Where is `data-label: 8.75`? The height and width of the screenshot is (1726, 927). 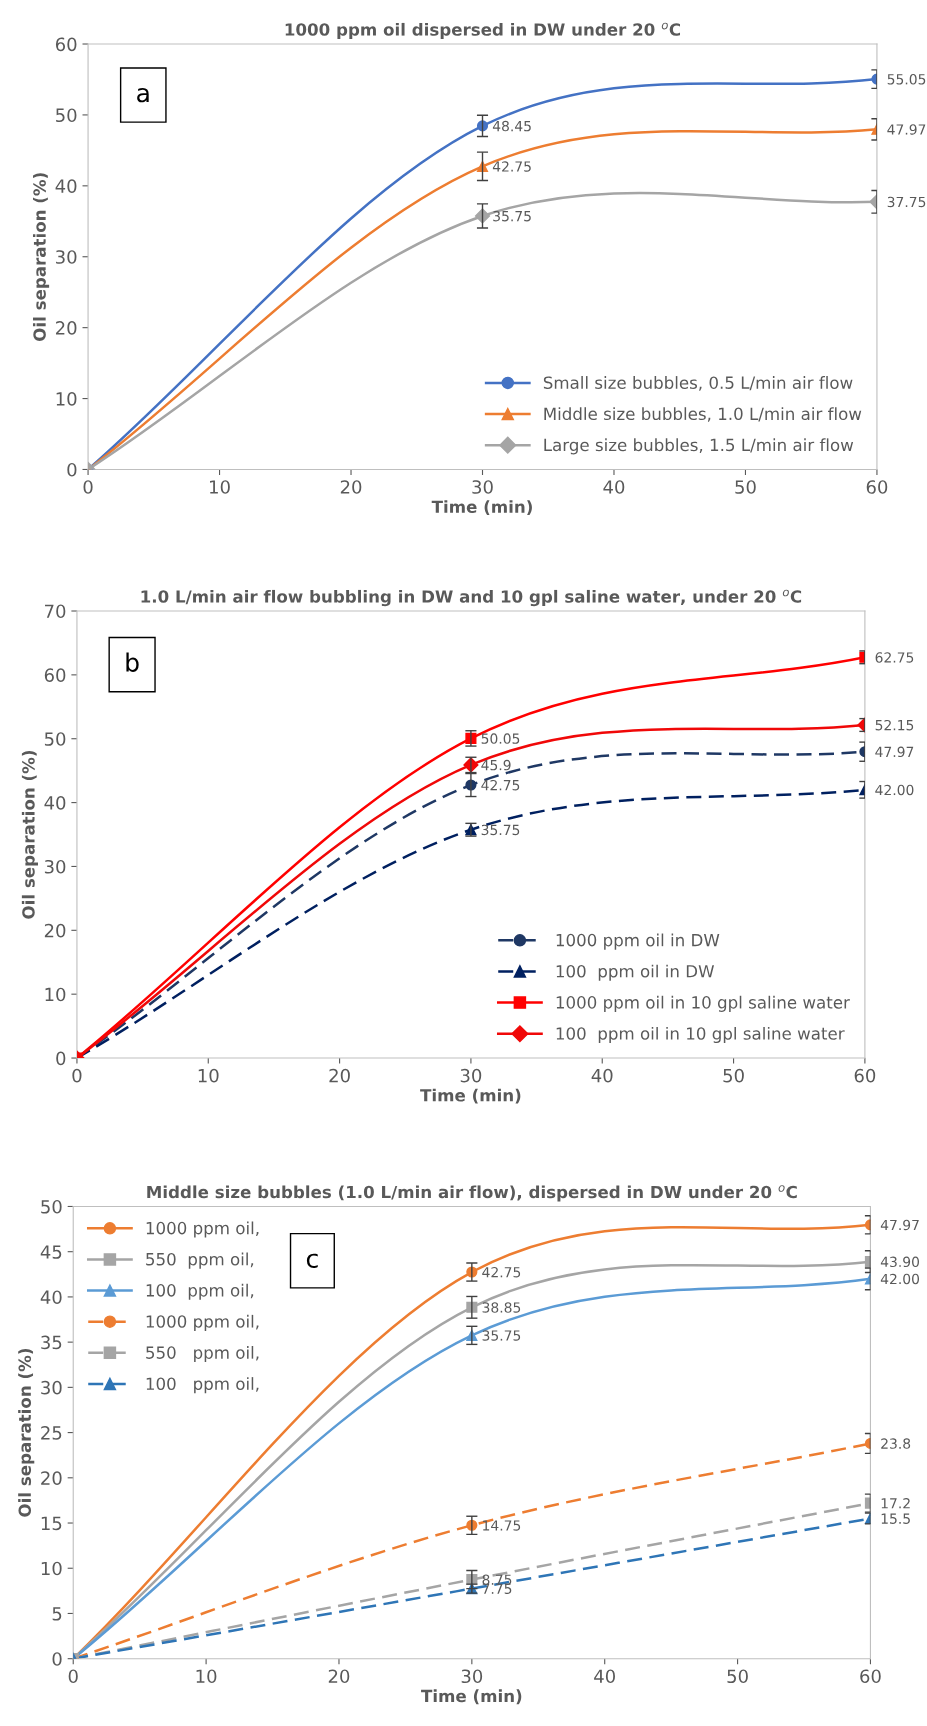 data-label: 8.75 is located at coordinates (497, 1579).